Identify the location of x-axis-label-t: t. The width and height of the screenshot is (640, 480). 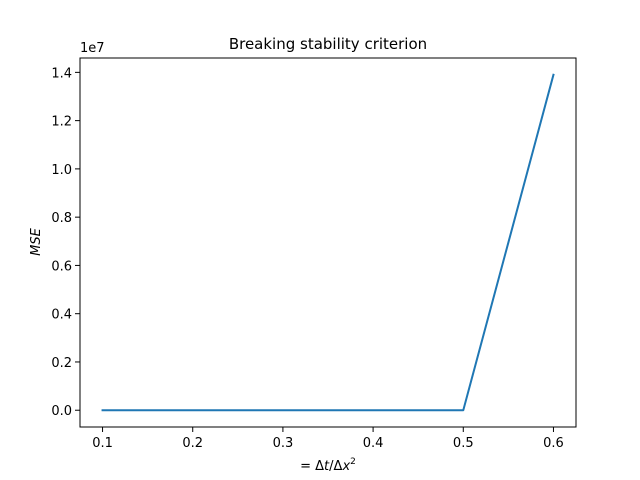
(327, 466).